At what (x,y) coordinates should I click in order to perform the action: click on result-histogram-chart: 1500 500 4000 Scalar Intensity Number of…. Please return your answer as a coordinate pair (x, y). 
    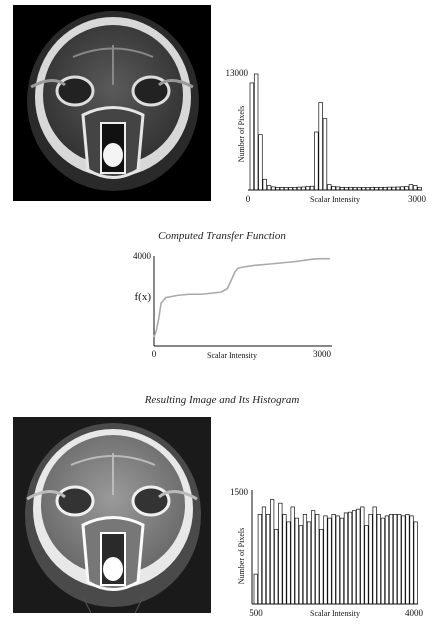
    Looking at the image, I should click on (327, 552).